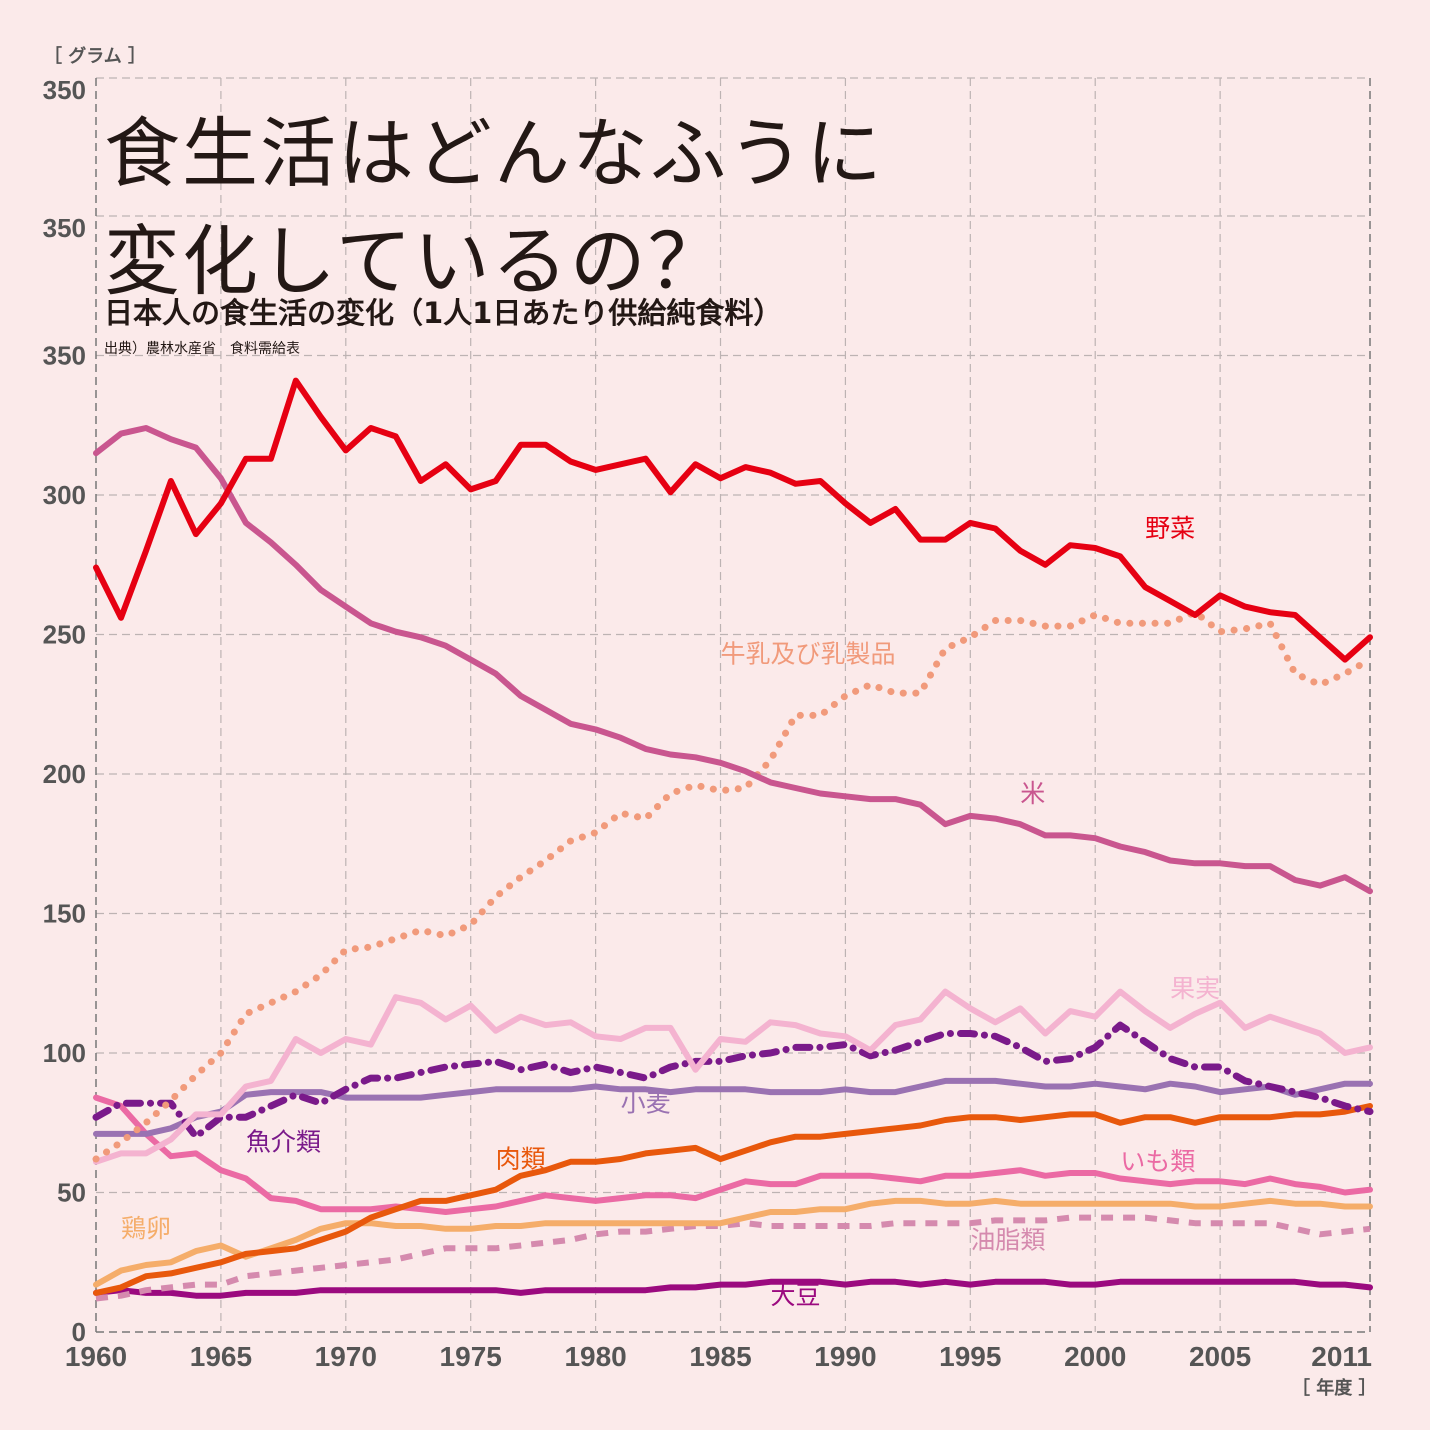  What do you see at coordinates (521, 1158) in the screenshot?
I see `series-label: 肉類` at bounding box center [521, 1158].